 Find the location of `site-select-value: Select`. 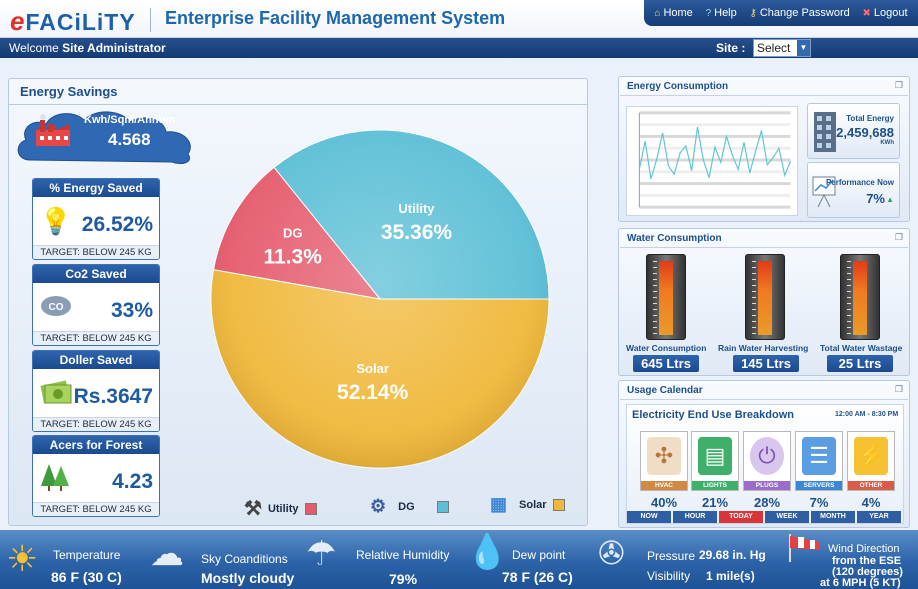

site-select-value: Select is located at coordinates (774, 48).